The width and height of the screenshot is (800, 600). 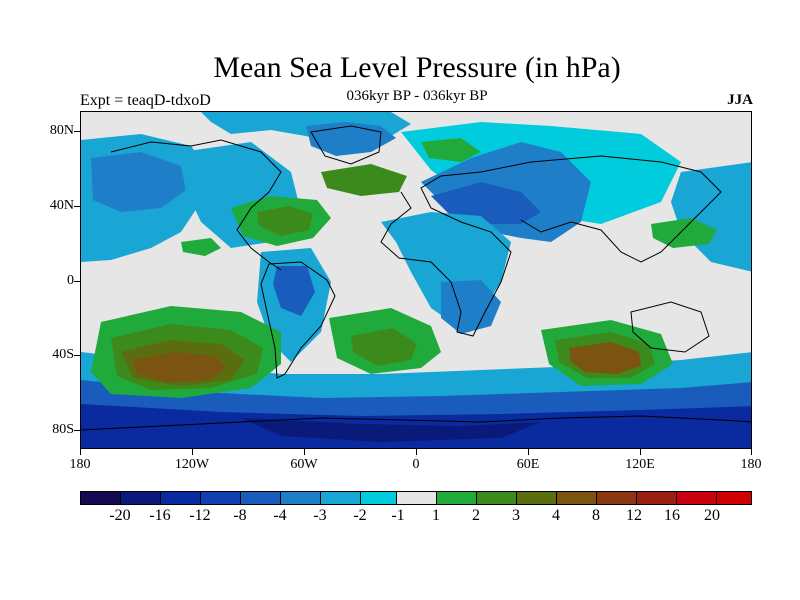 What do you see at coordinates (160, 515) in the screenshot?
I see `colorbar-label: -16` at bounding box center [160, 515].